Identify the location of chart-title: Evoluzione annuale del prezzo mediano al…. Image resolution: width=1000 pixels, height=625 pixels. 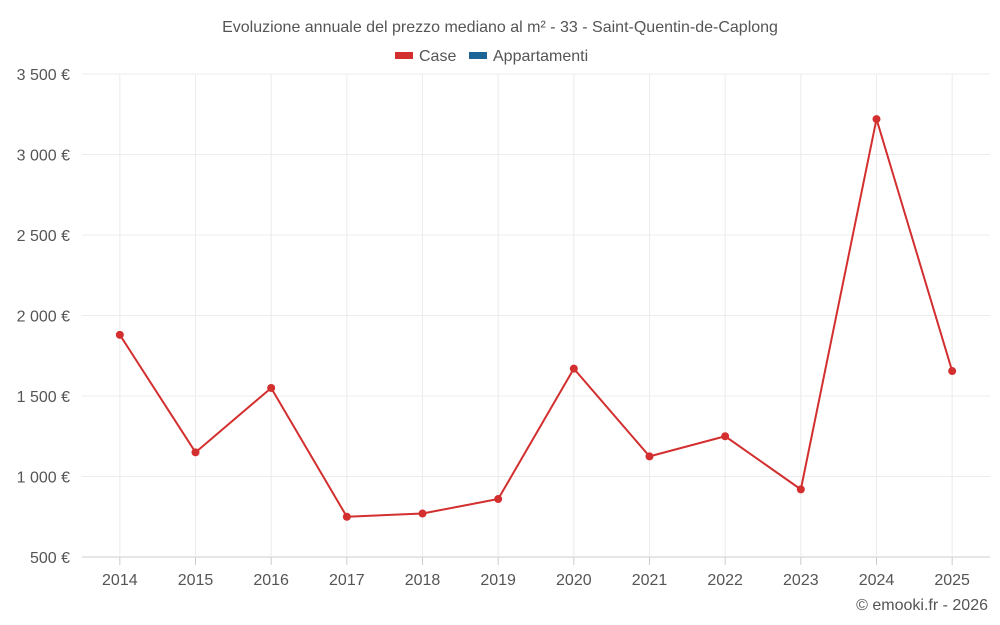
(500, 27).